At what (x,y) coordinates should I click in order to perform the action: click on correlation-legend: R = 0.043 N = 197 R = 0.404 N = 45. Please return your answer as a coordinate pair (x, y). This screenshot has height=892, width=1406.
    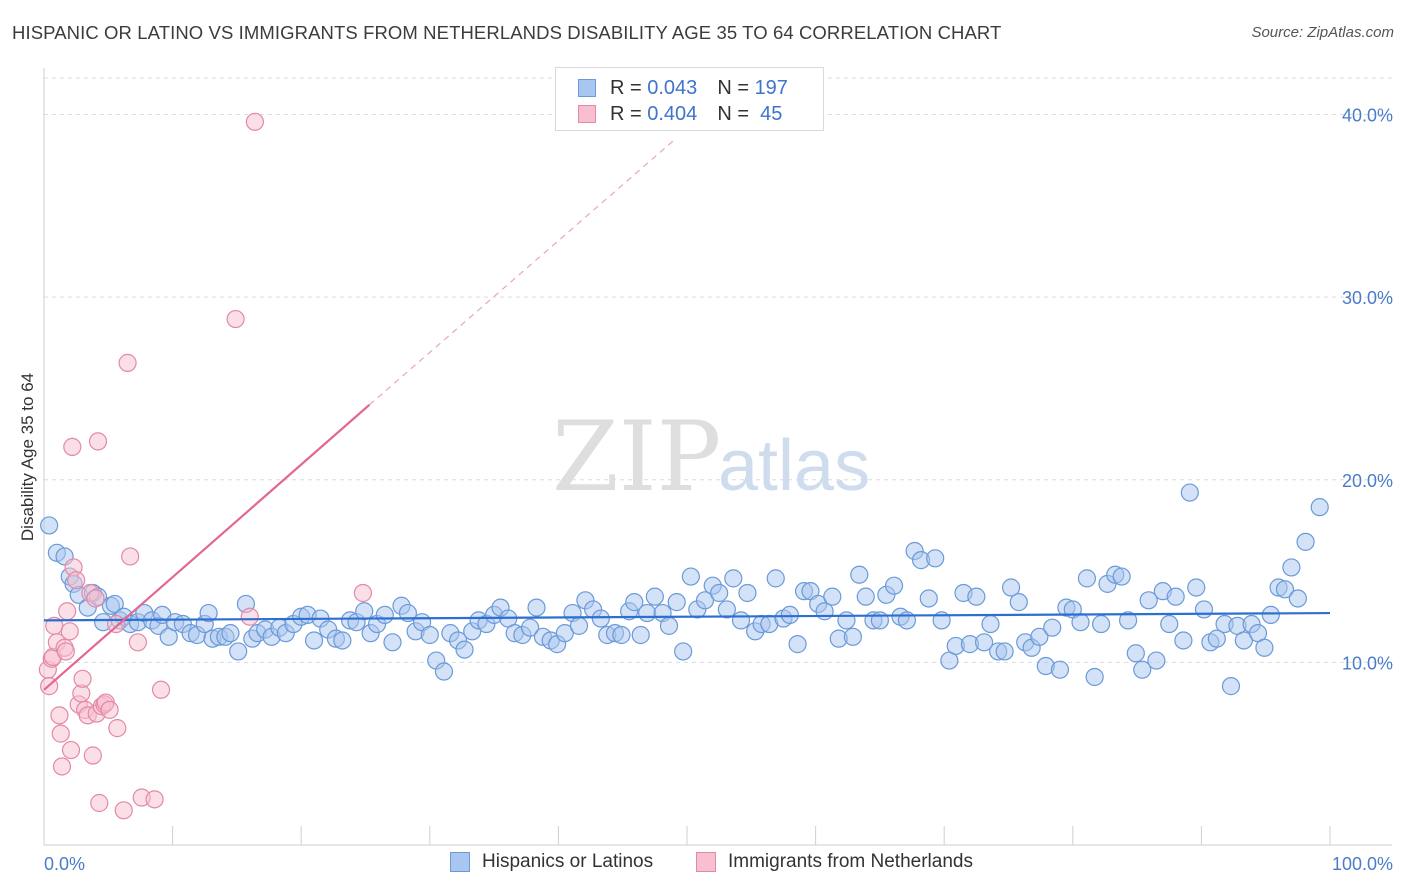
    Looking at the image, I should click on (689, 99).